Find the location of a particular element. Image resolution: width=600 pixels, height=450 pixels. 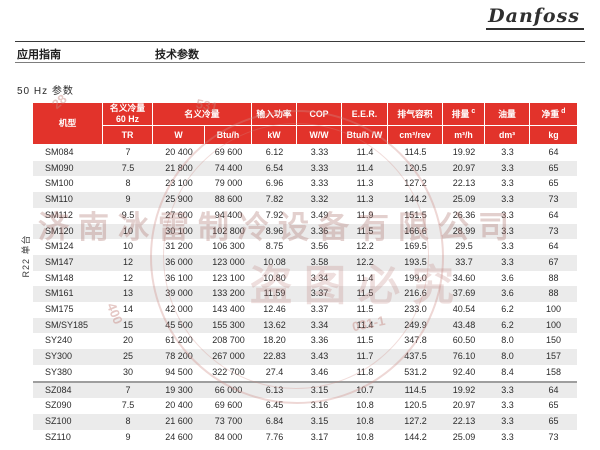

col-header-oil: 油量 is located at coordinates (508, 114).